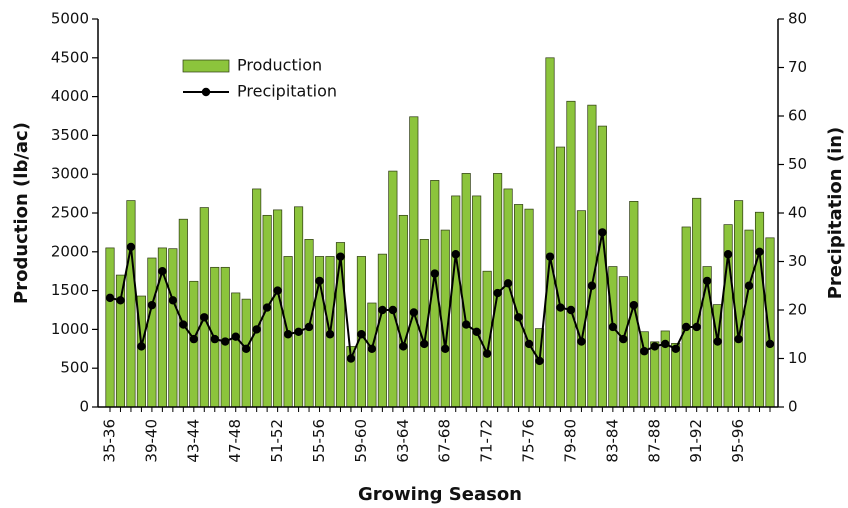 The height and width of the screenshot is (508, 848). I want to click on y-tick-label: 3500, so click(70, 135).